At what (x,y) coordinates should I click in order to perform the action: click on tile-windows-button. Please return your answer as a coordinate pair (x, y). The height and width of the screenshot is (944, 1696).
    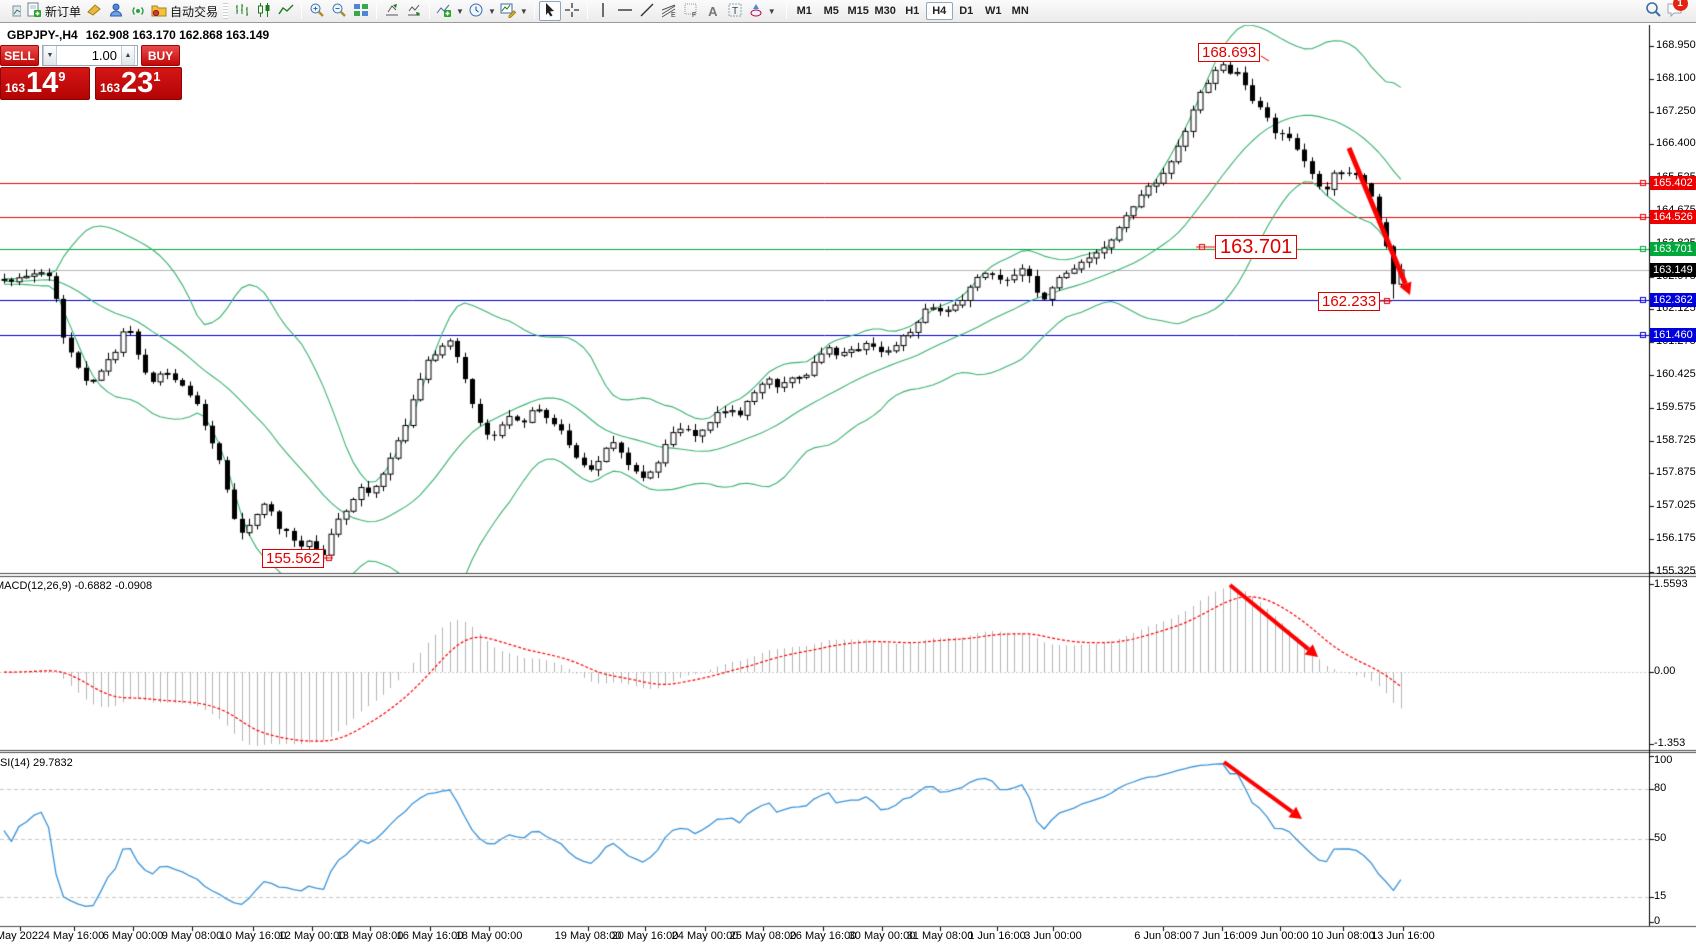
    Looking at the image, I should click on (361, 11).